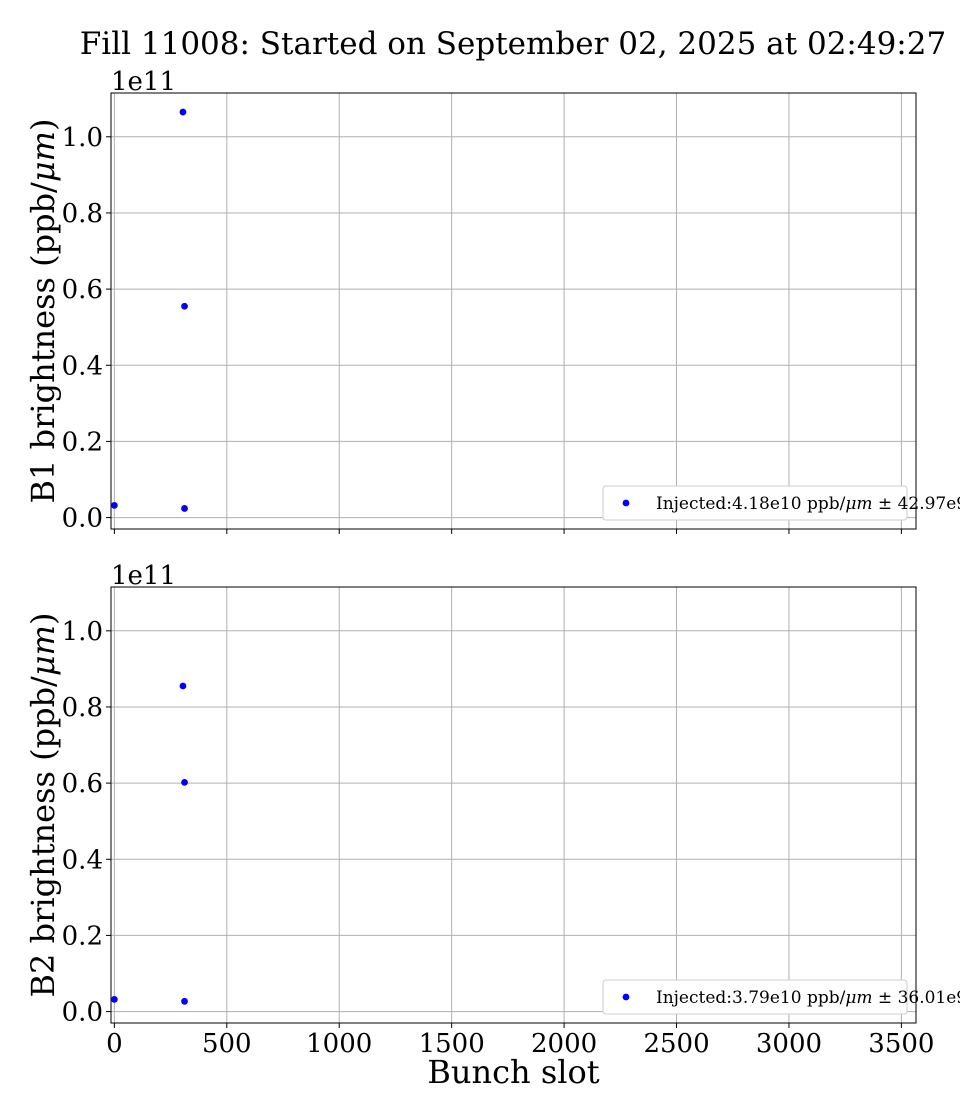 The image size is (960, 1120). I want to click on b1-legend-label: Injected:4.18e10 ppb/μm ± 42.97e9, so click(808, 504).